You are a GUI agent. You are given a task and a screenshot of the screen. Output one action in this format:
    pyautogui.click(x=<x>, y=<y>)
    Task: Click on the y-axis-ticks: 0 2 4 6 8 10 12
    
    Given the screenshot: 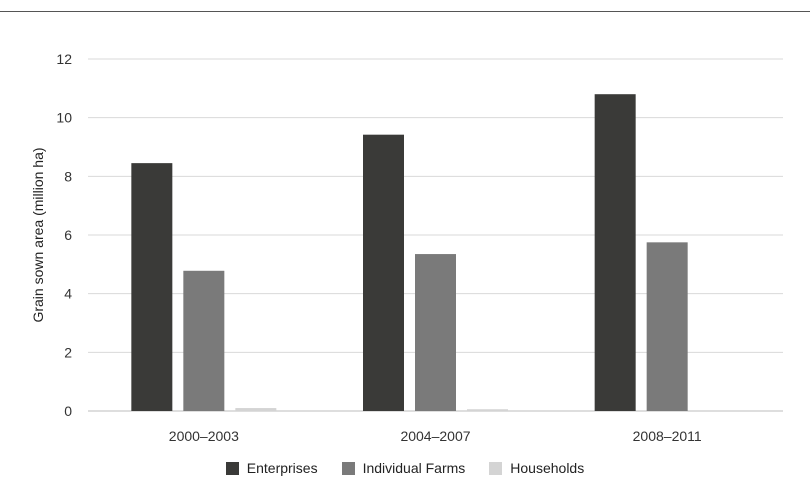 What is the action you would take?
    pyautogui.click(x=64, y=235)
    